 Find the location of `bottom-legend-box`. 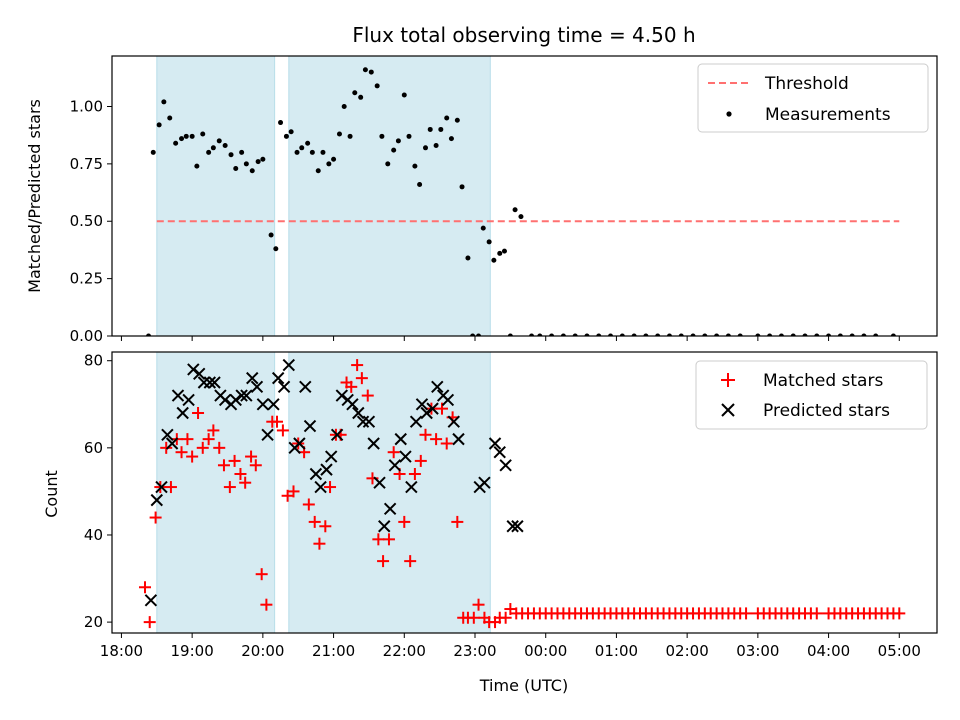

bottom-legend-box is located at coordinates (811, 395).